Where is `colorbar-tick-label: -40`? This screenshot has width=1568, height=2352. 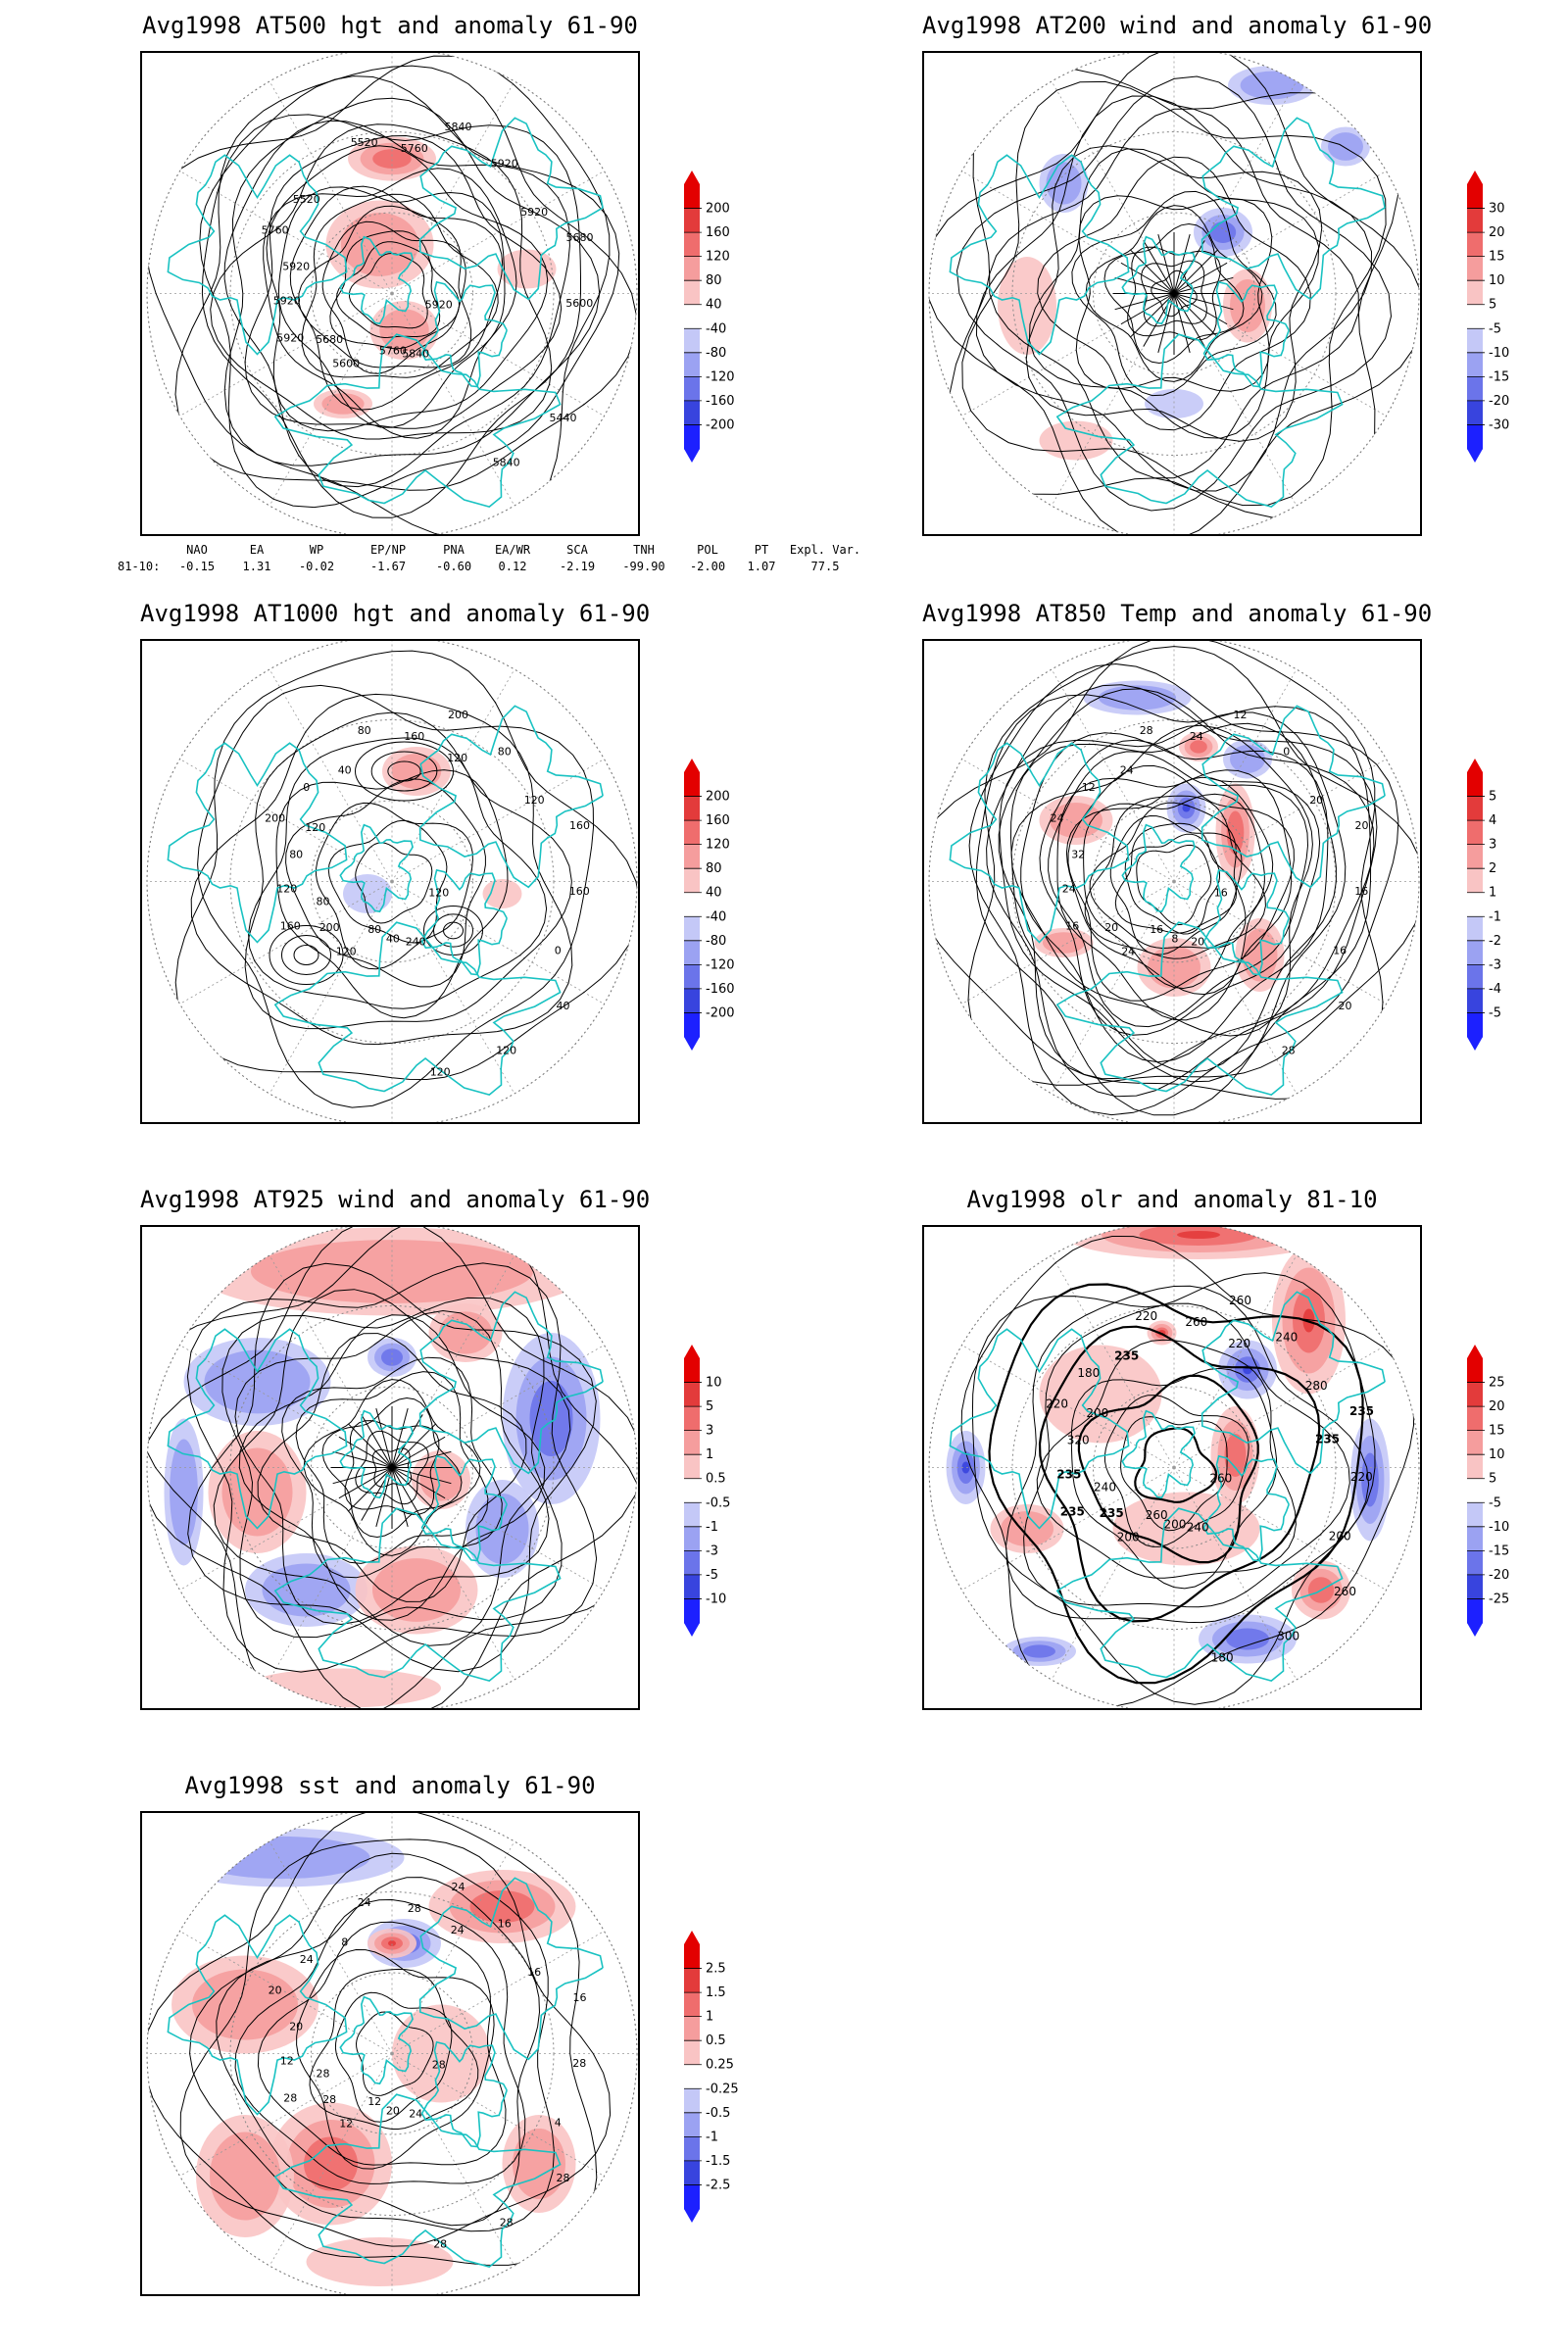
colorbar-tick-label: -40 is located at coordinates (716, 916).